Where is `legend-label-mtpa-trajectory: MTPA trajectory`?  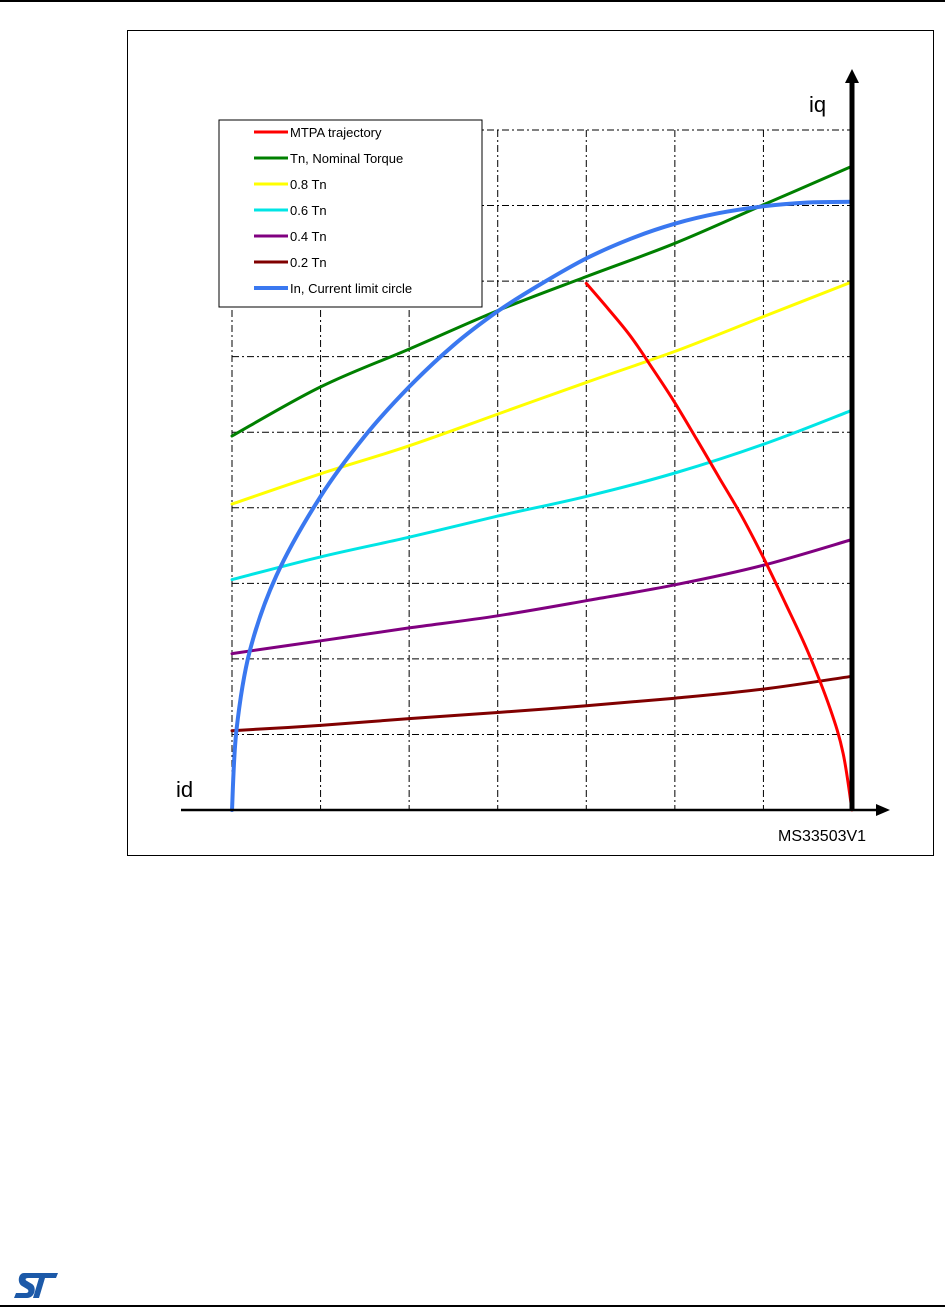 legend-label-mtpa-trajectory: MTPA trajectory is located at coordinates (336, 132).